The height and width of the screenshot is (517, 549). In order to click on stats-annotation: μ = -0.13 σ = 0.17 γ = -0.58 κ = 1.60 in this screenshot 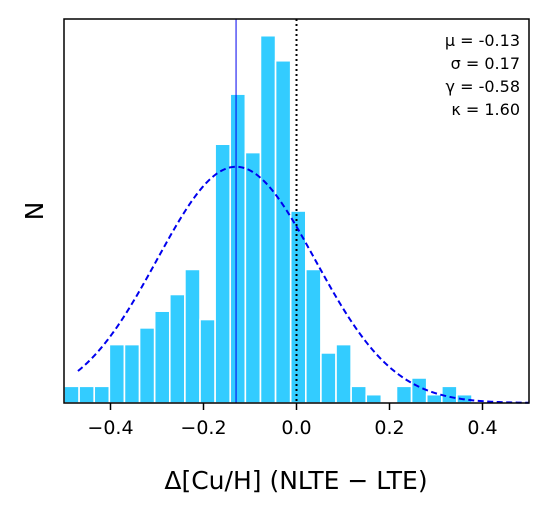, I will do `click(482, 75)`.